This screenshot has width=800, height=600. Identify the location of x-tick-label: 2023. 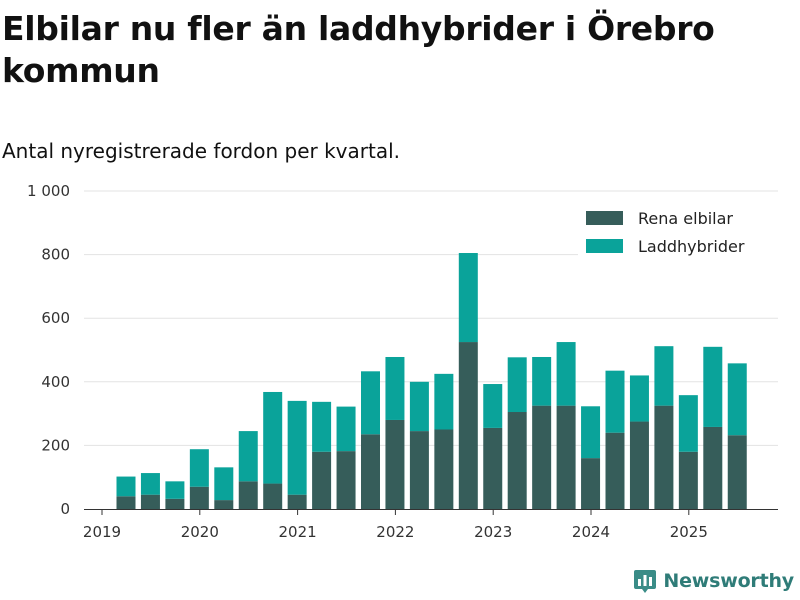
(493, 532).